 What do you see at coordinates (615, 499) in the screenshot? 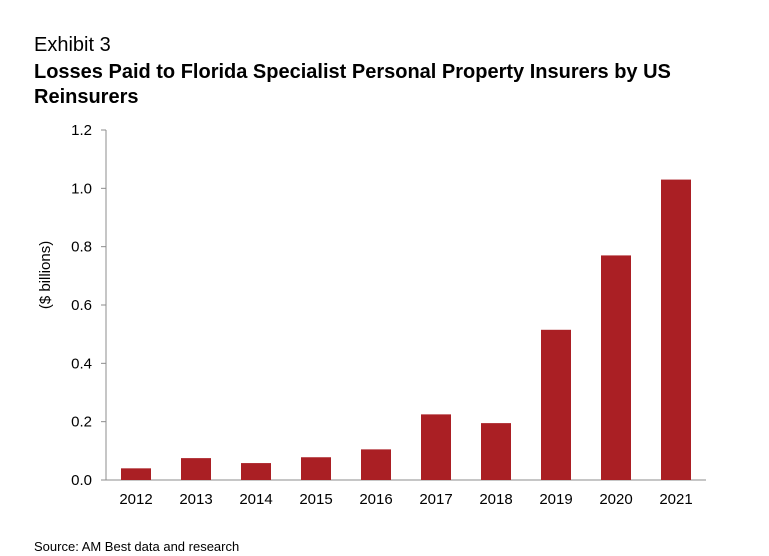
I see `x-tick-label: 2020` at bounding box center [615, 499].